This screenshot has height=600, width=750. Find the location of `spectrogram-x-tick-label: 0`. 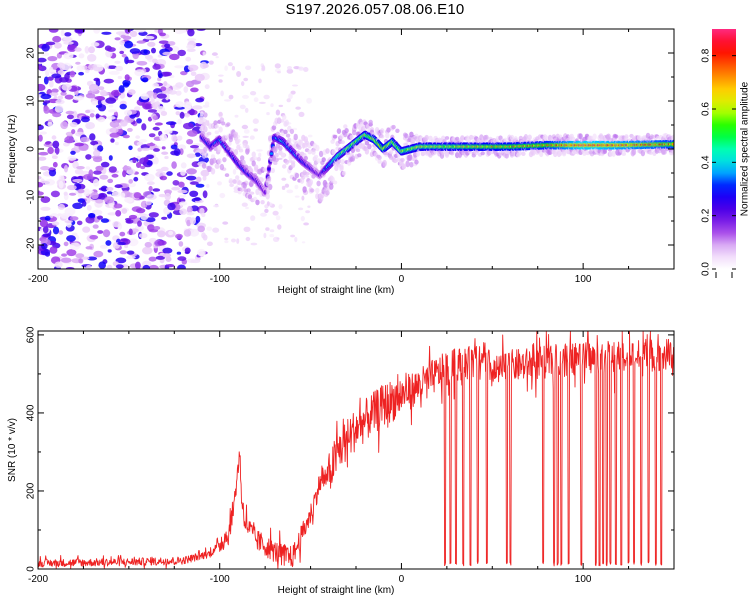

spectrogram-x-tick-label: 0 is located at coordinates (402, 279).